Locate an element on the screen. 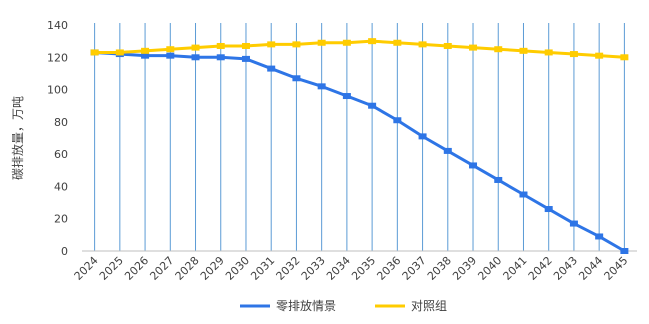 The height and width of the screenshot is (324, 649). data-point-1-2032 is located at coordinates (296, 44).